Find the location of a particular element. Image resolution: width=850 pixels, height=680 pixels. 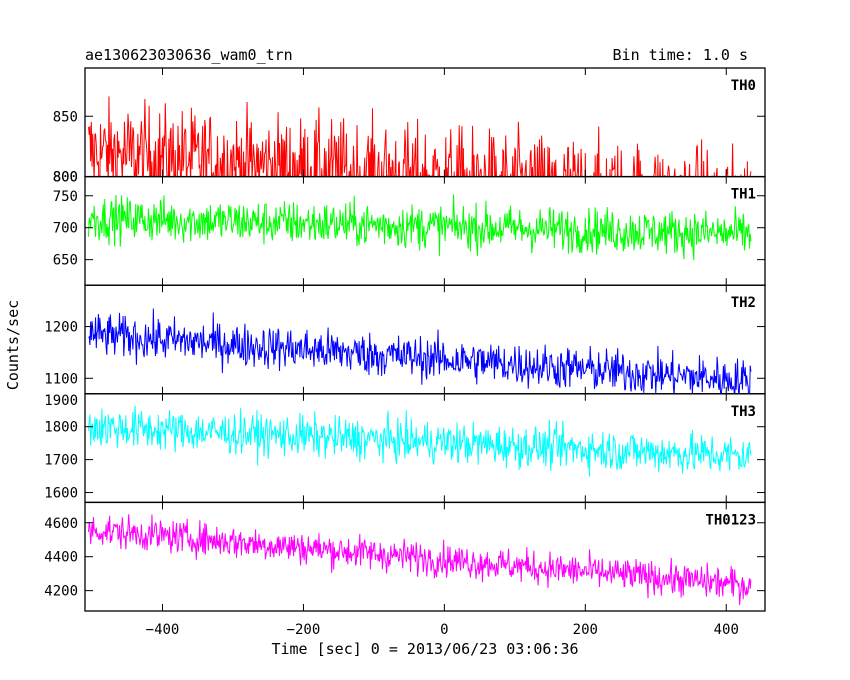

y-tick-label: 700 is located at coordinates (65, 229).